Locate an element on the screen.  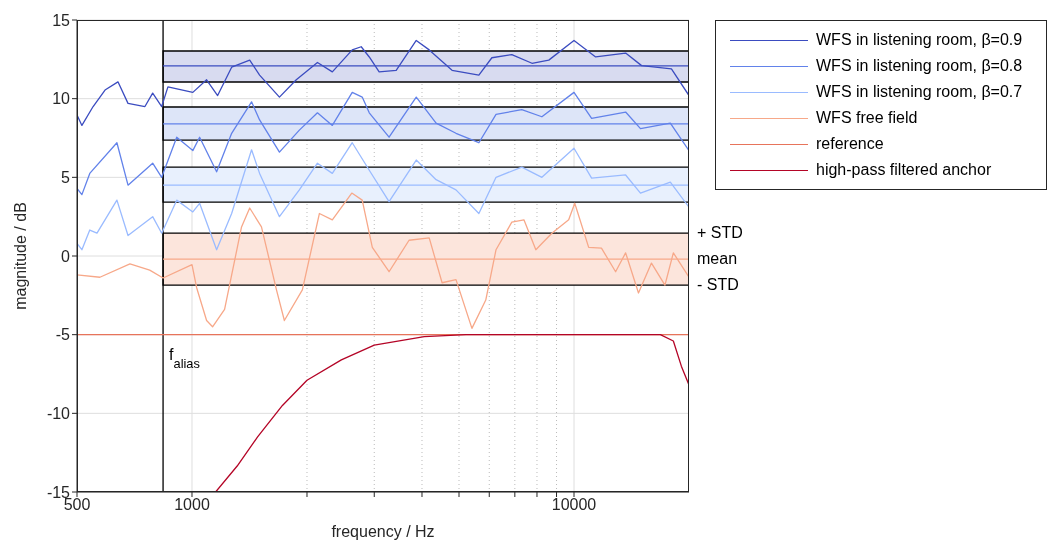
legend-label: WFS in listening room, β=0.7 is located at coordinates (919, 92).